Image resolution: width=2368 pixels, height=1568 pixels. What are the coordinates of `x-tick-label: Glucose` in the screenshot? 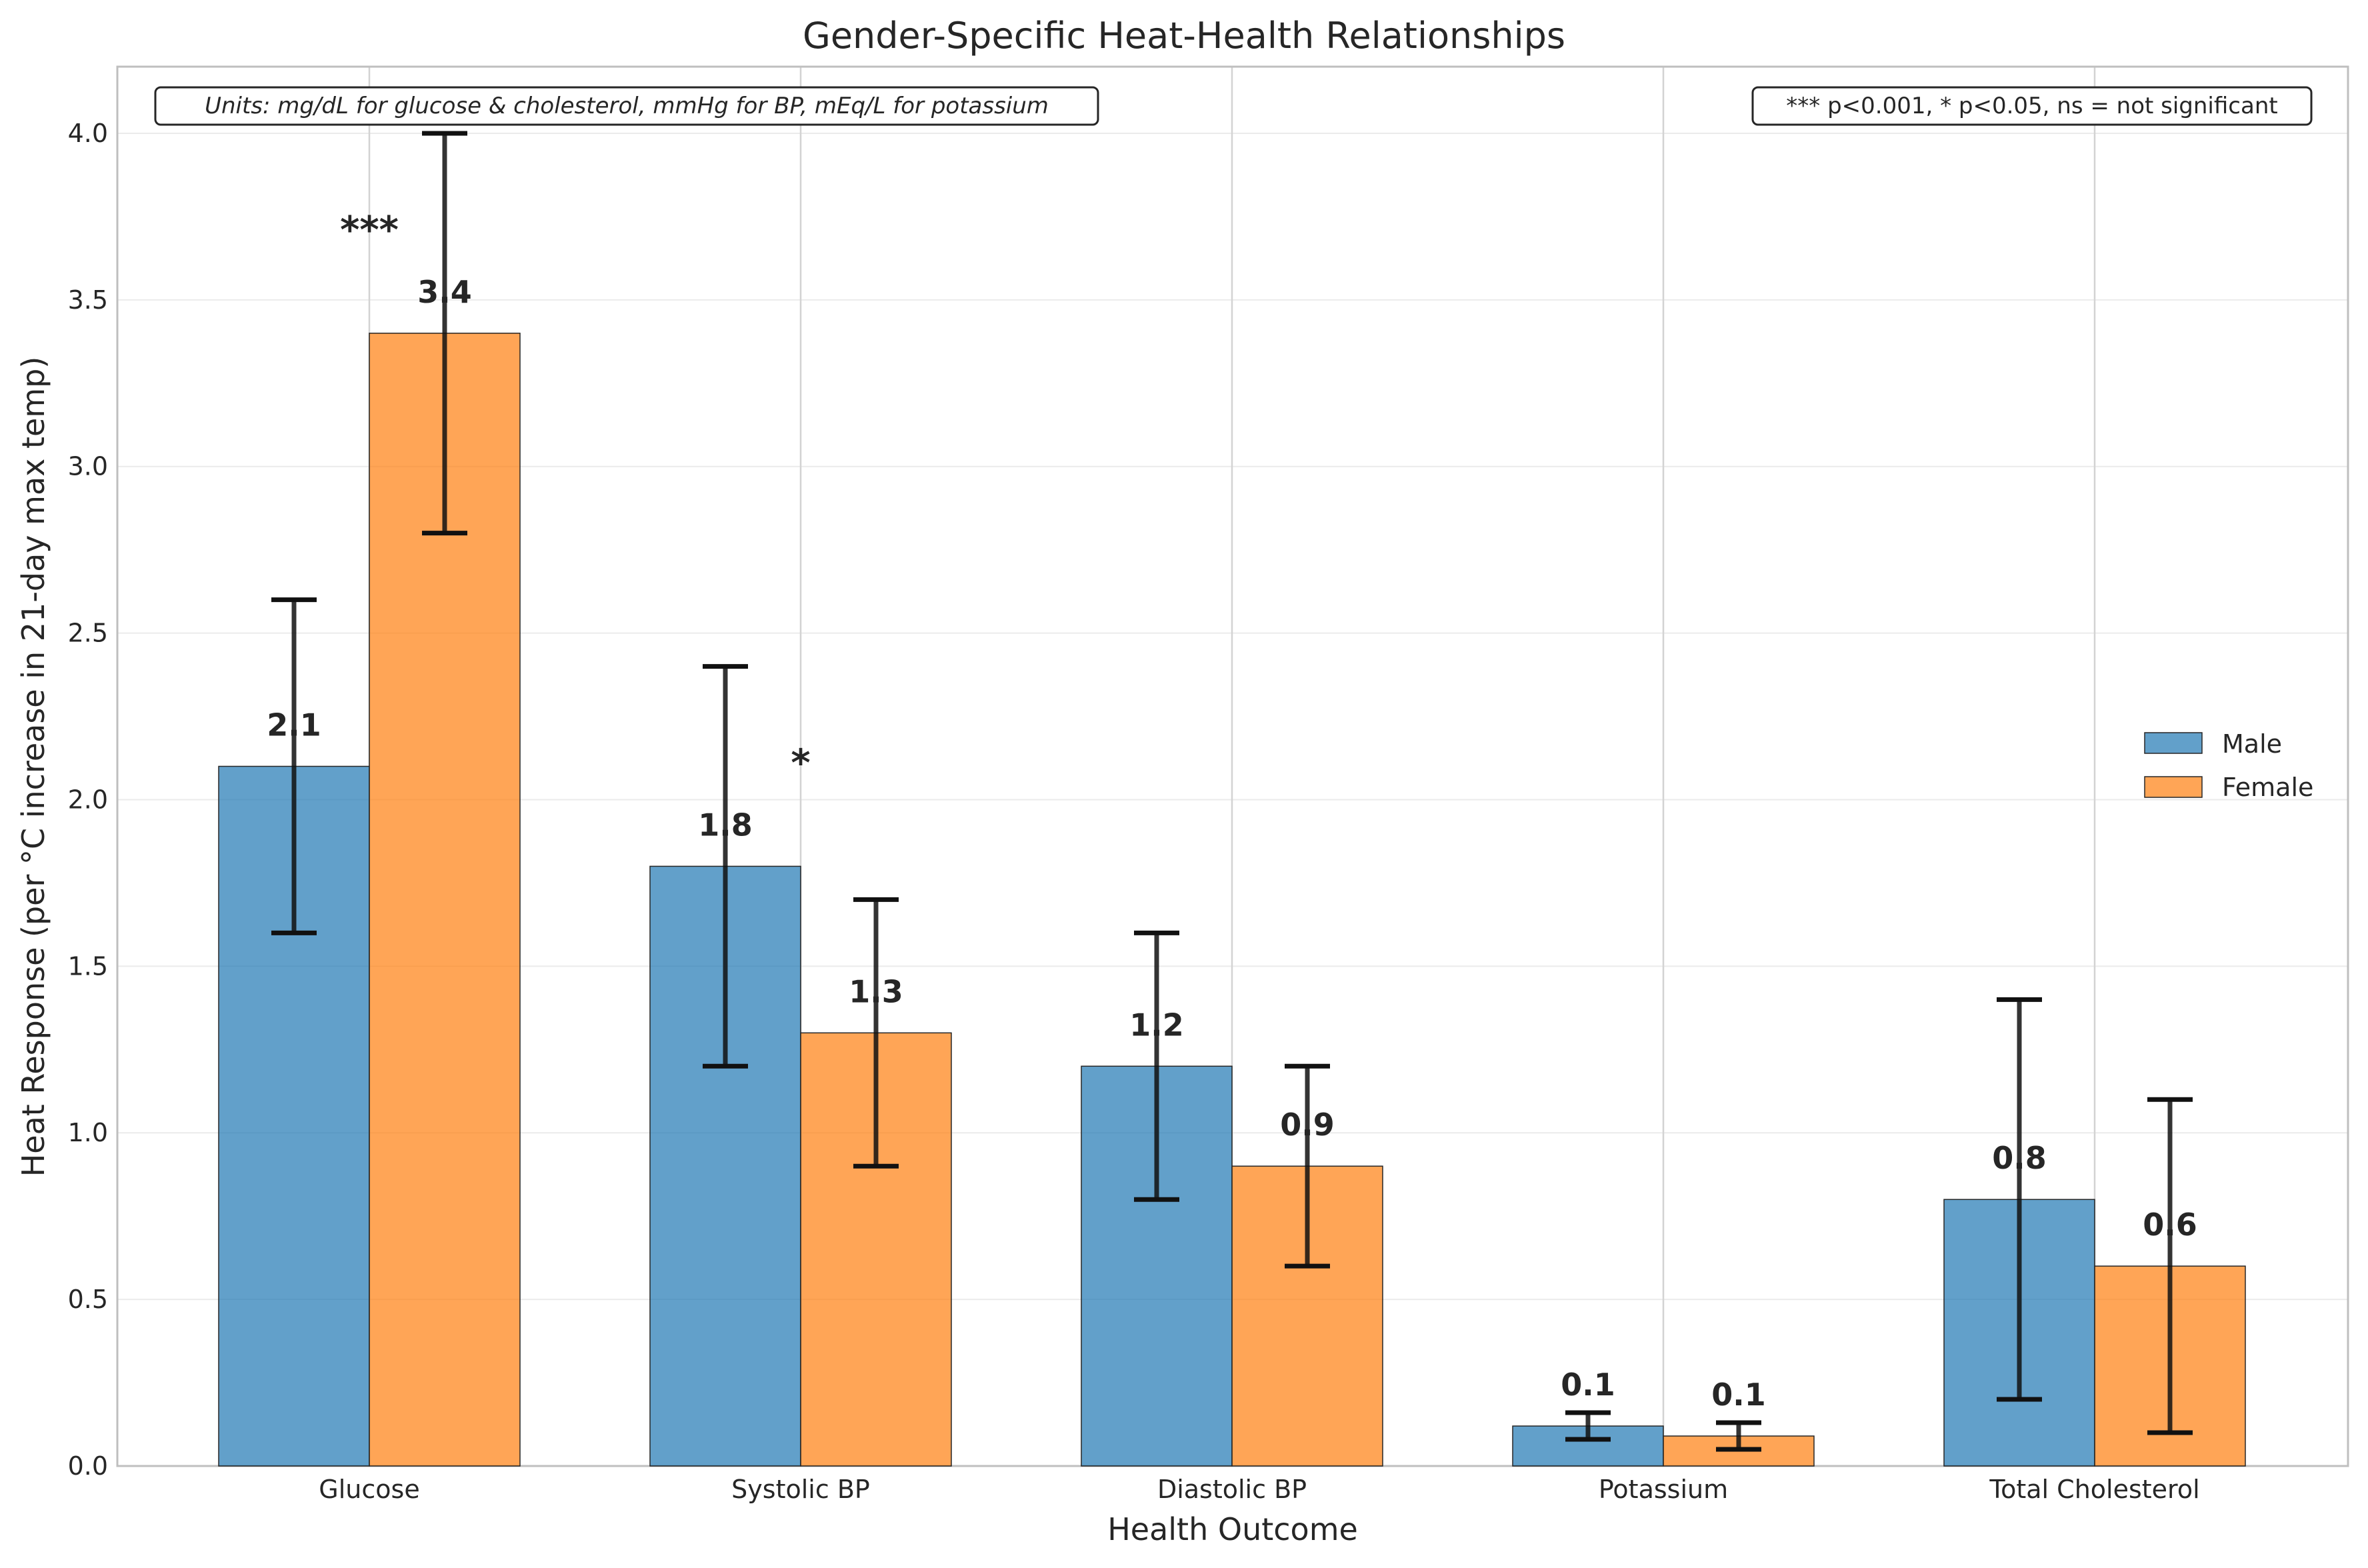 It's located at (369, 1489).